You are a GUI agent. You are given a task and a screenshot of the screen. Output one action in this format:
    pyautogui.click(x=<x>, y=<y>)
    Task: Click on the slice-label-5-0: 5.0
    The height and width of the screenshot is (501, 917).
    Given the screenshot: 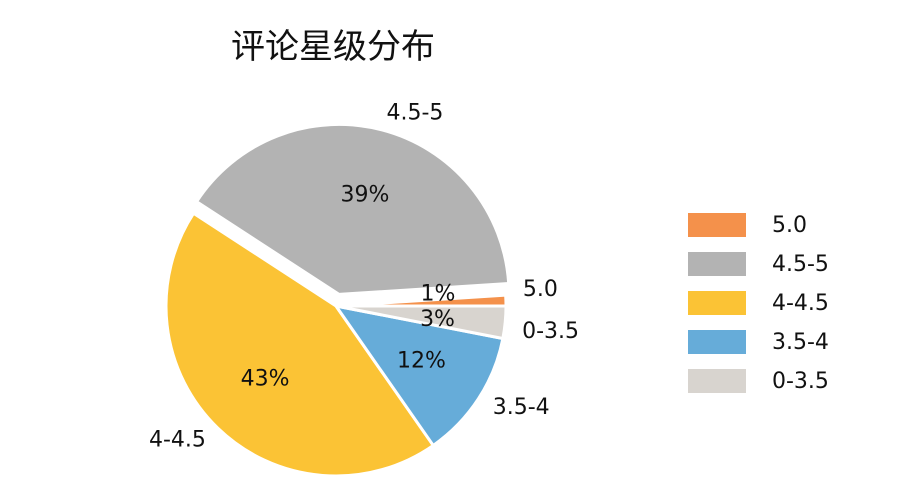 What is the action you would take?
    pyautogui.click(x=540, y=289)
    